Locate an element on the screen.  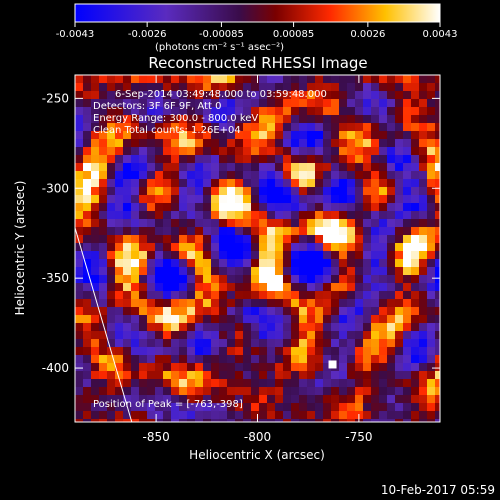
peak-position-label: Position of Peak = [-763,-398] is located at coordinates (168, 404).